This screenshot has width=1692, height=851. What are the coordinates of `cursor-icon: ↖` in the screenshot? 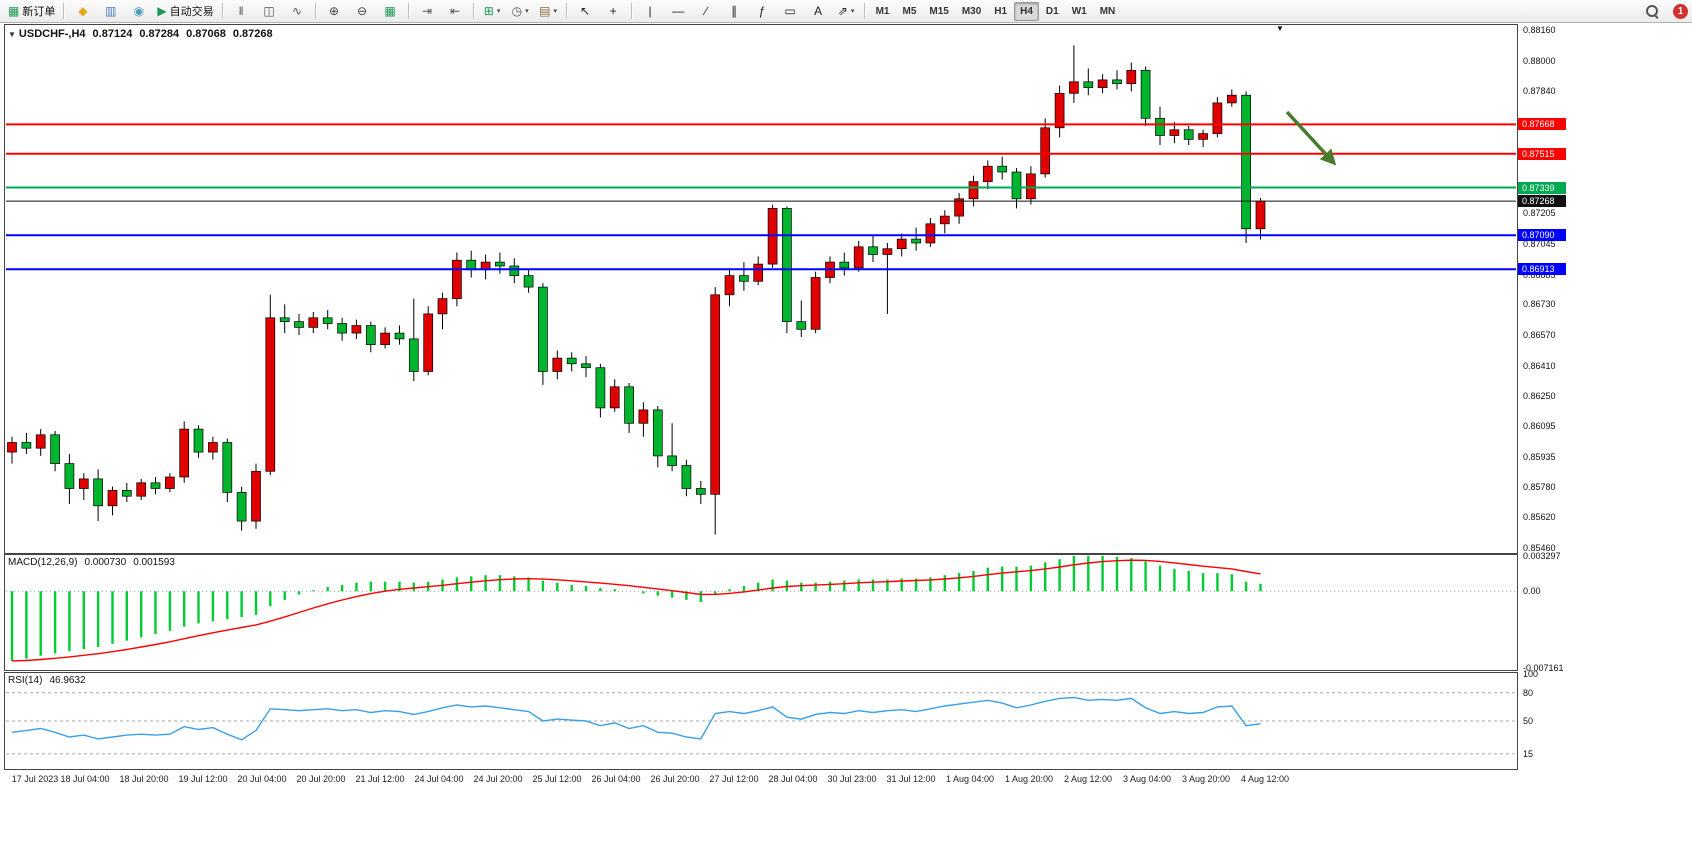 It's located at (585, 11).